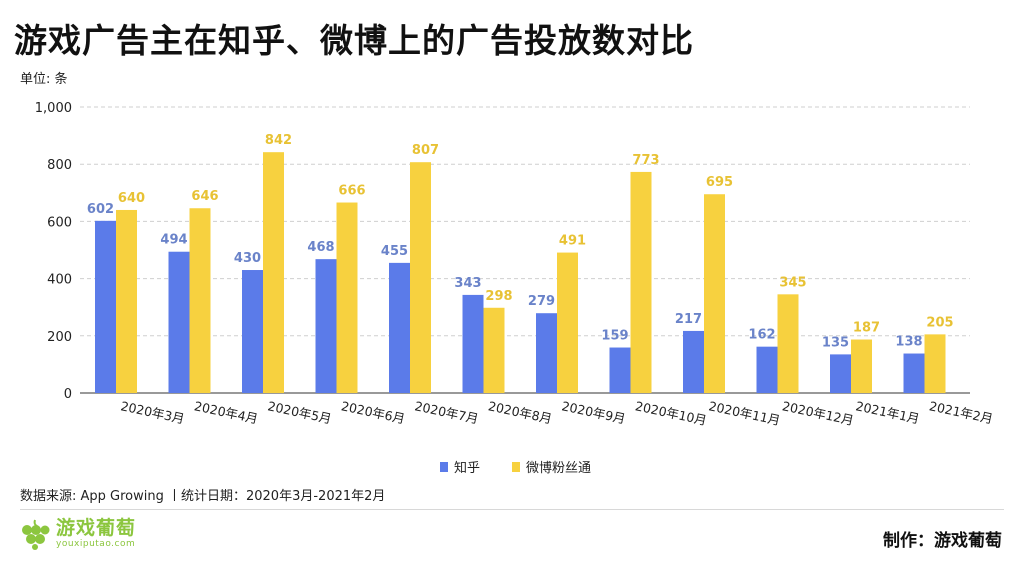  I want to click on x-tick-label: 2021年1月, so click(887, 412).